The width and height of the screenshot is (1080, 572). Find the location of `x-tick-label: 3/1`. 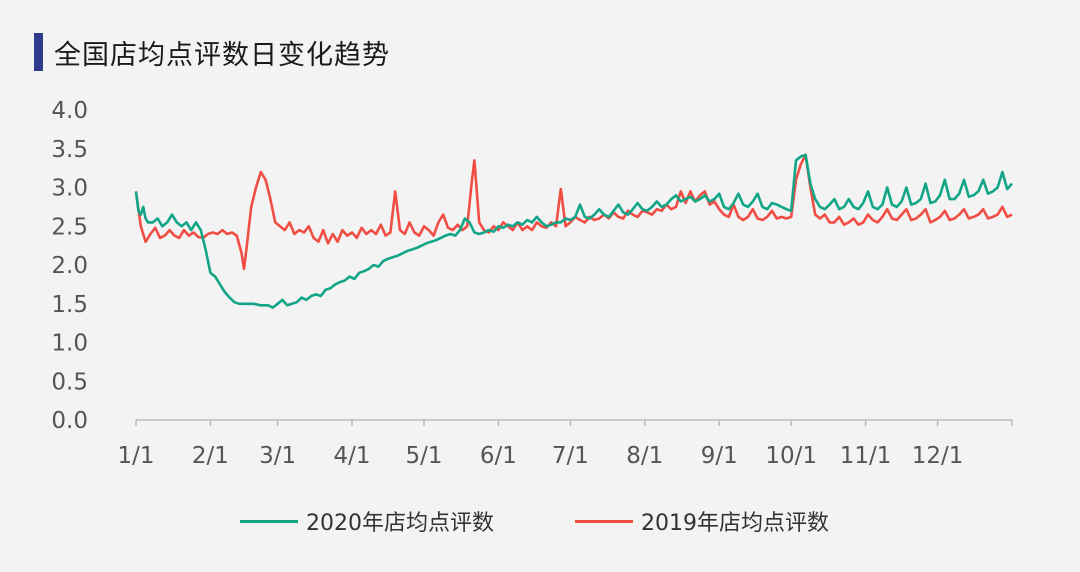

x-tick-label: 3/1 is located at coordinates (277, 456).